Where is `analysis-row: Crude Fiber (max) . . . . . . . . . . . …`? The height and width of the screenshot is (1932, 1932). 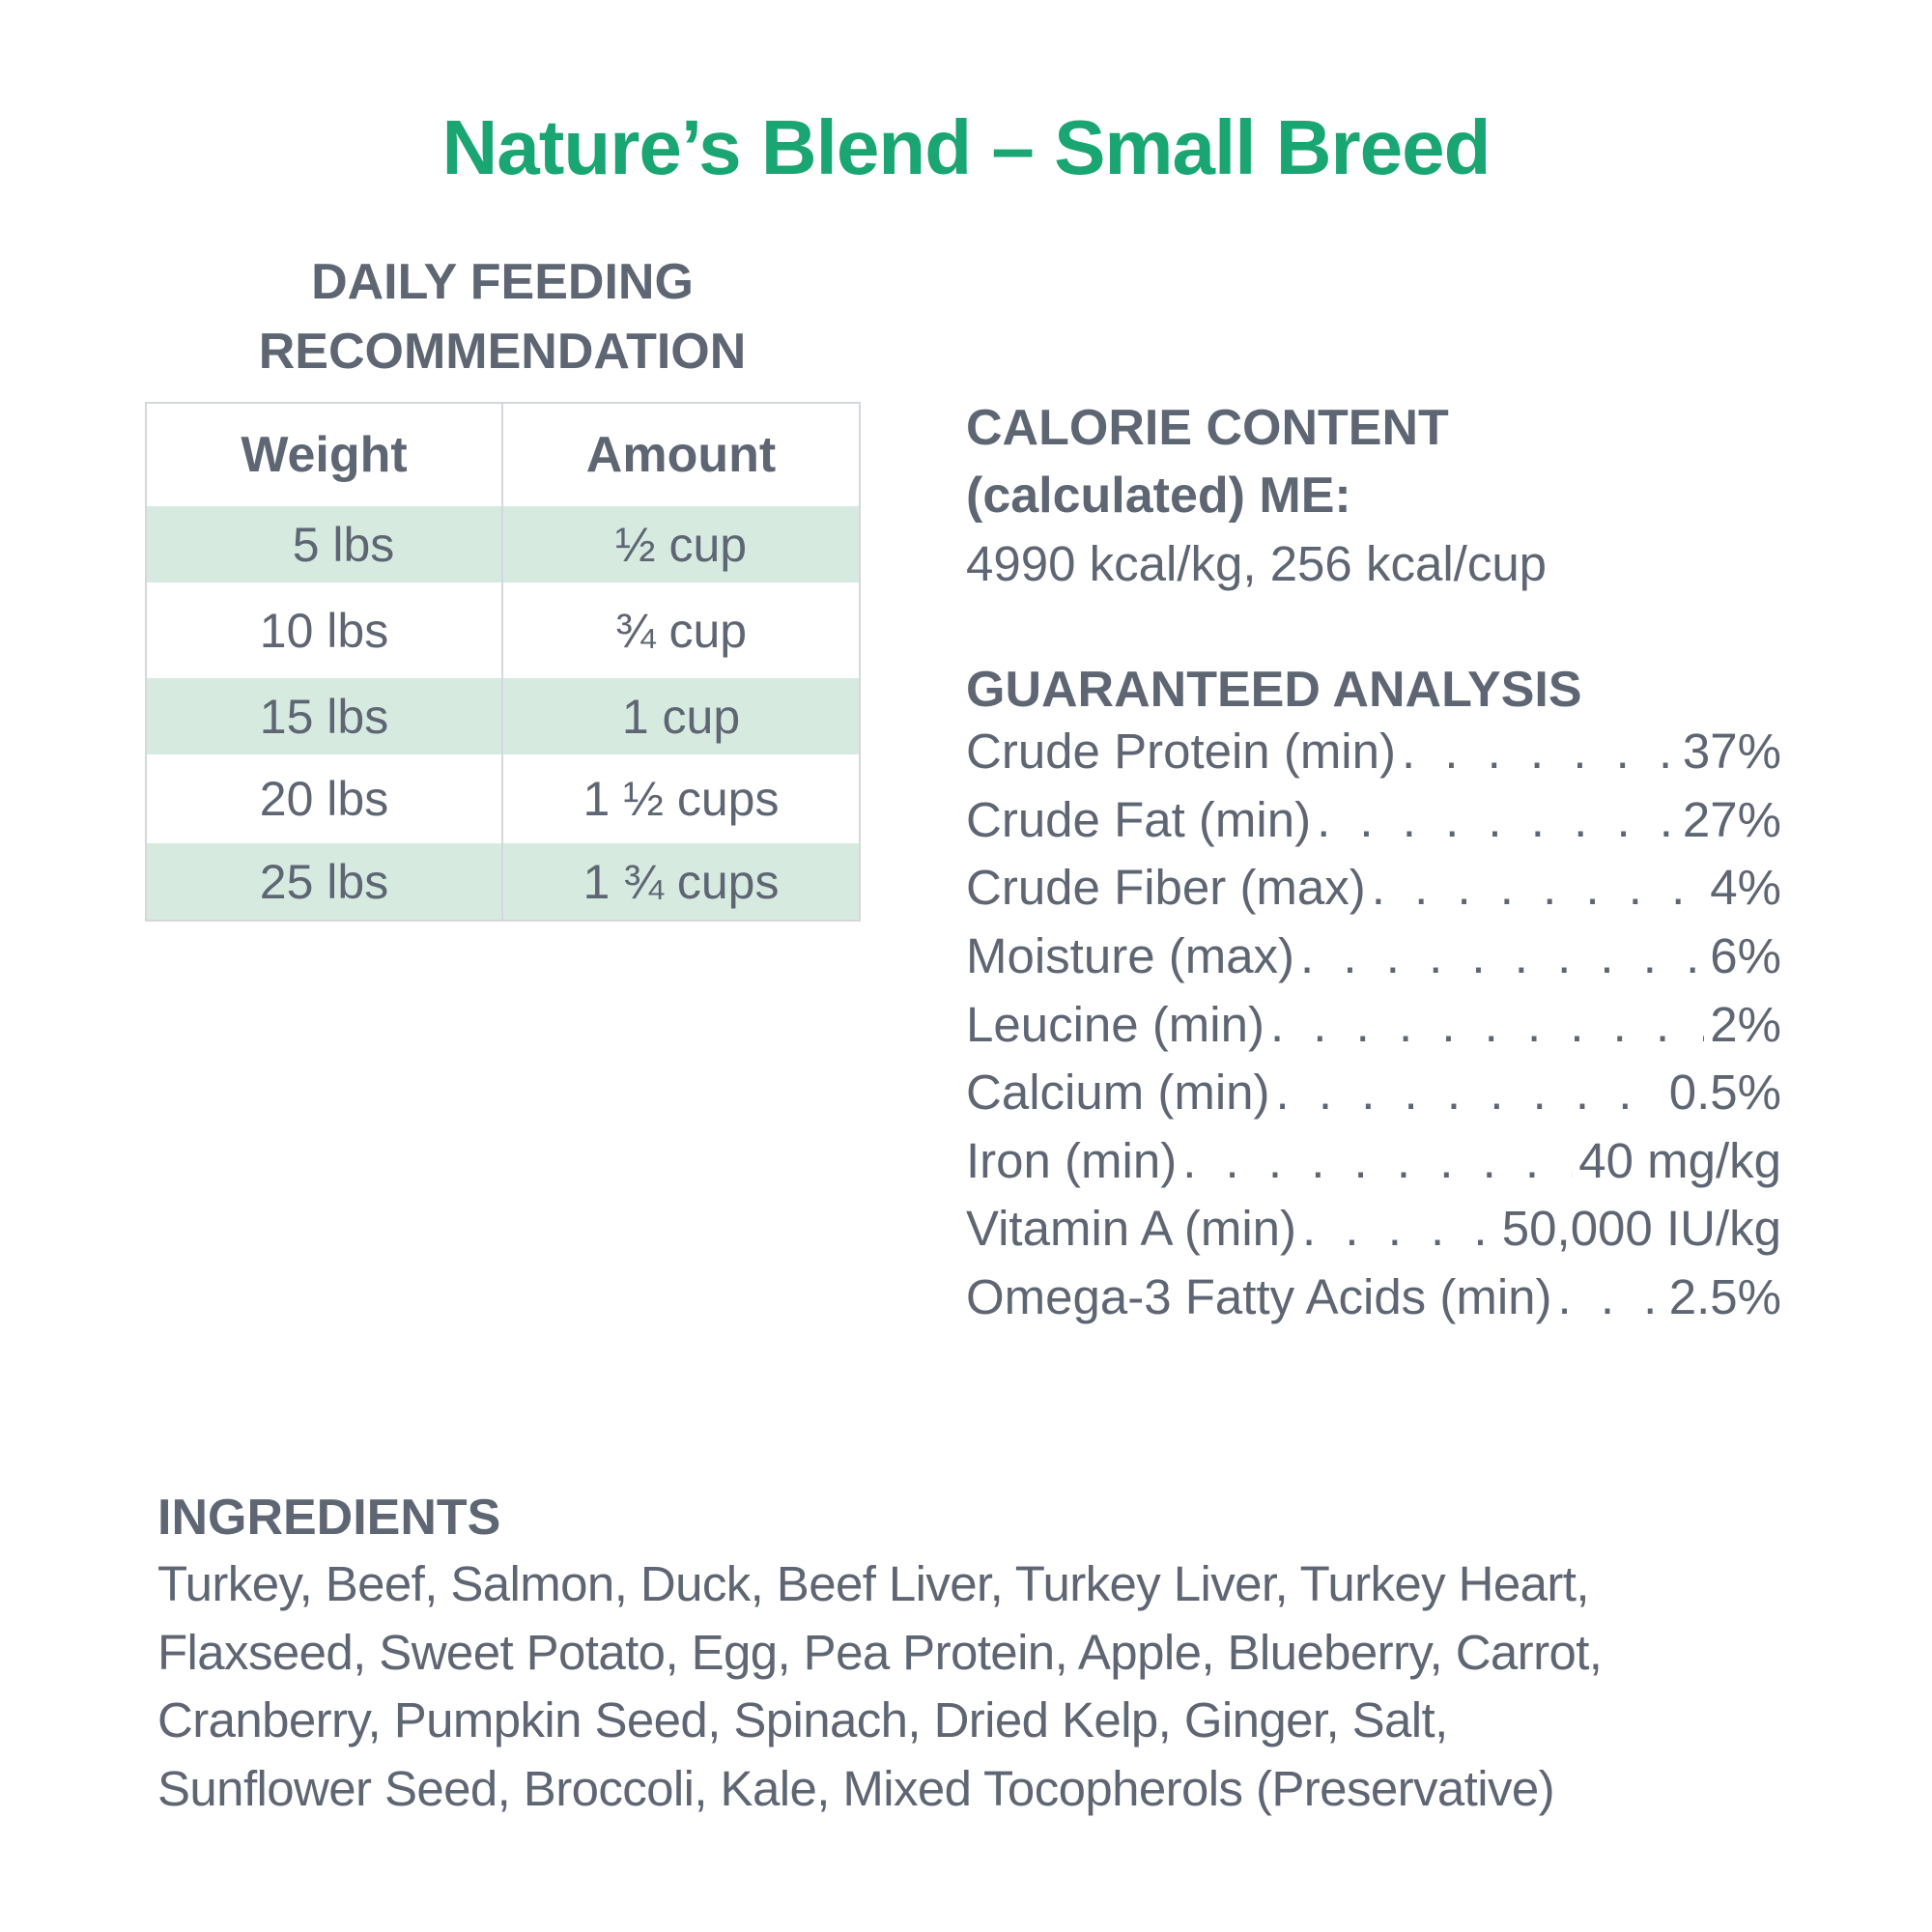
analysis-row: Crude Fiber (max) . . . . . . . . . . . … is located at coordinates (1373, 888).